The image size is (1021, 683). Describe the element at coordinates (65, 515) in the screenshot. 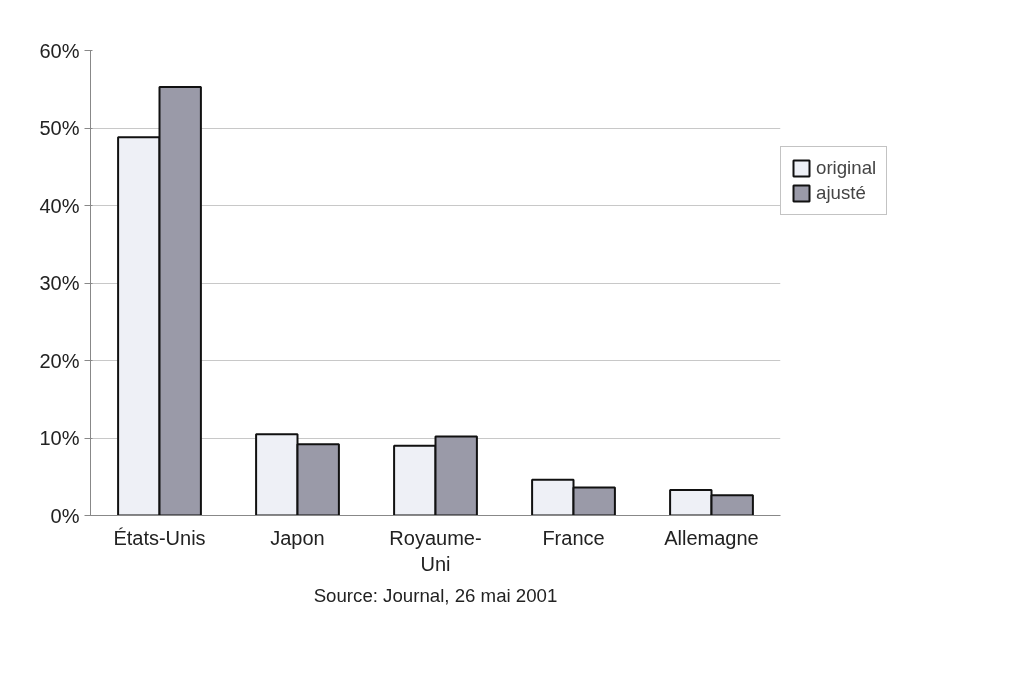

I see `y-tick-label: 0%` at that location.